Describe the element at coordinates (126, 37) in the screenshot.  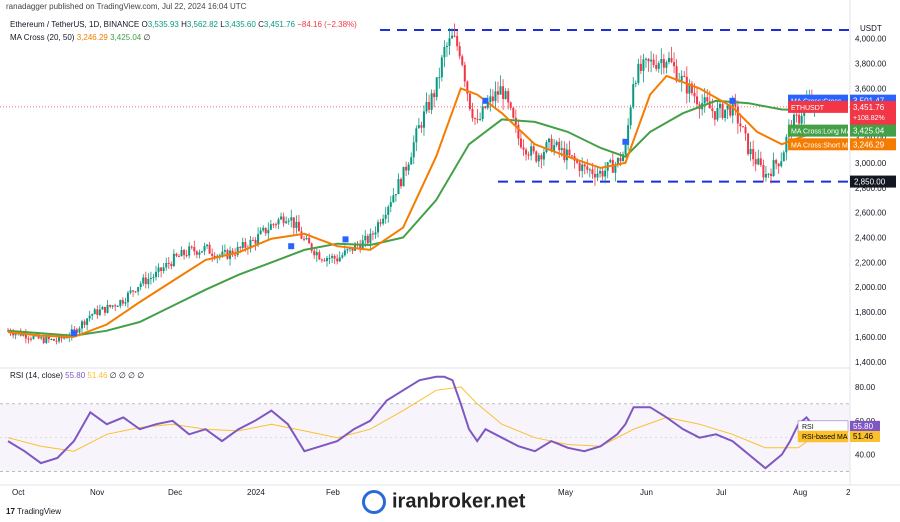
I see `ma-long-value: 3,425.04` at that location.